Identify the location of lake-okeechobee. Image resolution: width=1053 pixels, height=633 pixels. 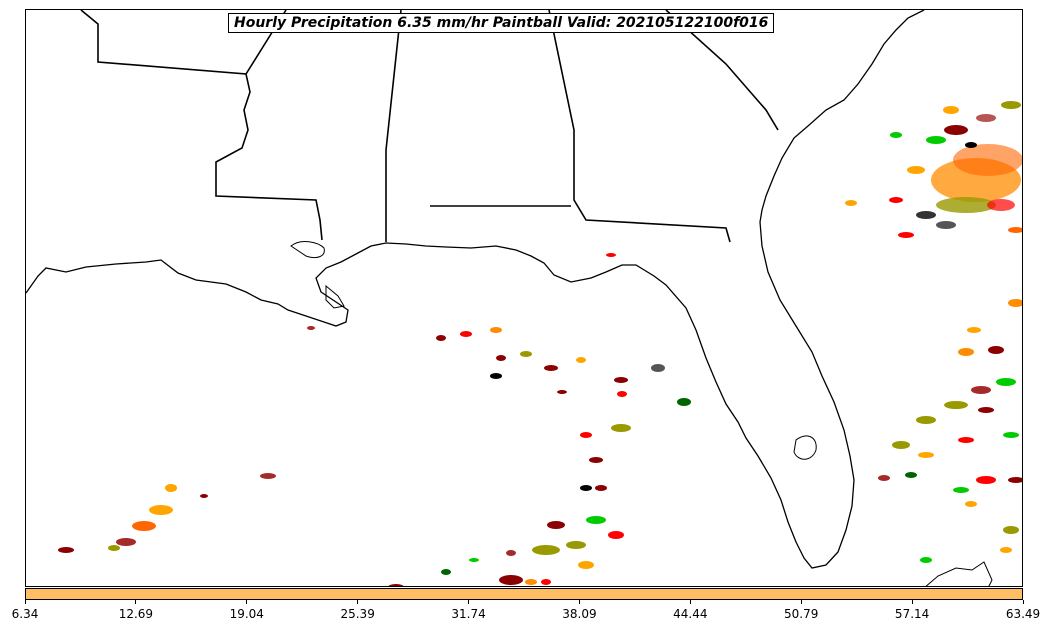
(805, 447).